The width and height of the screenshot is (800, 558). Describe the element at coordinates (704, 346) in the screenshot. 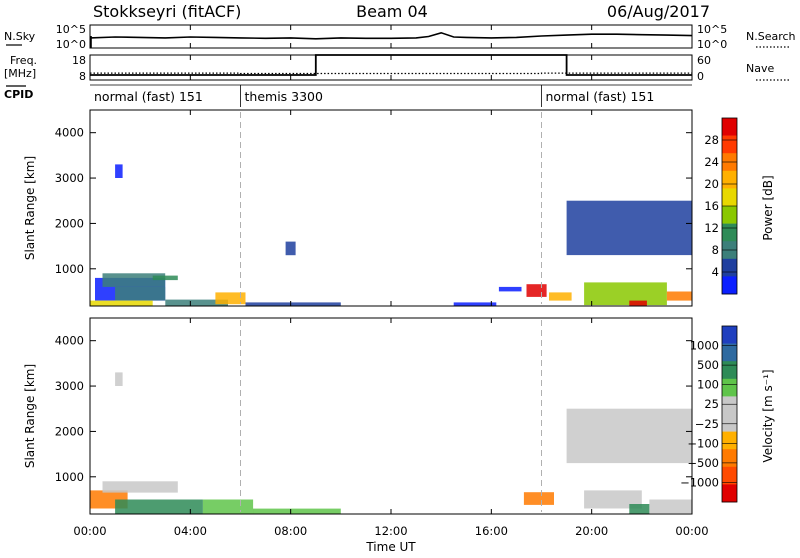

I see `colorbar-tick-label: 1000` at that location.